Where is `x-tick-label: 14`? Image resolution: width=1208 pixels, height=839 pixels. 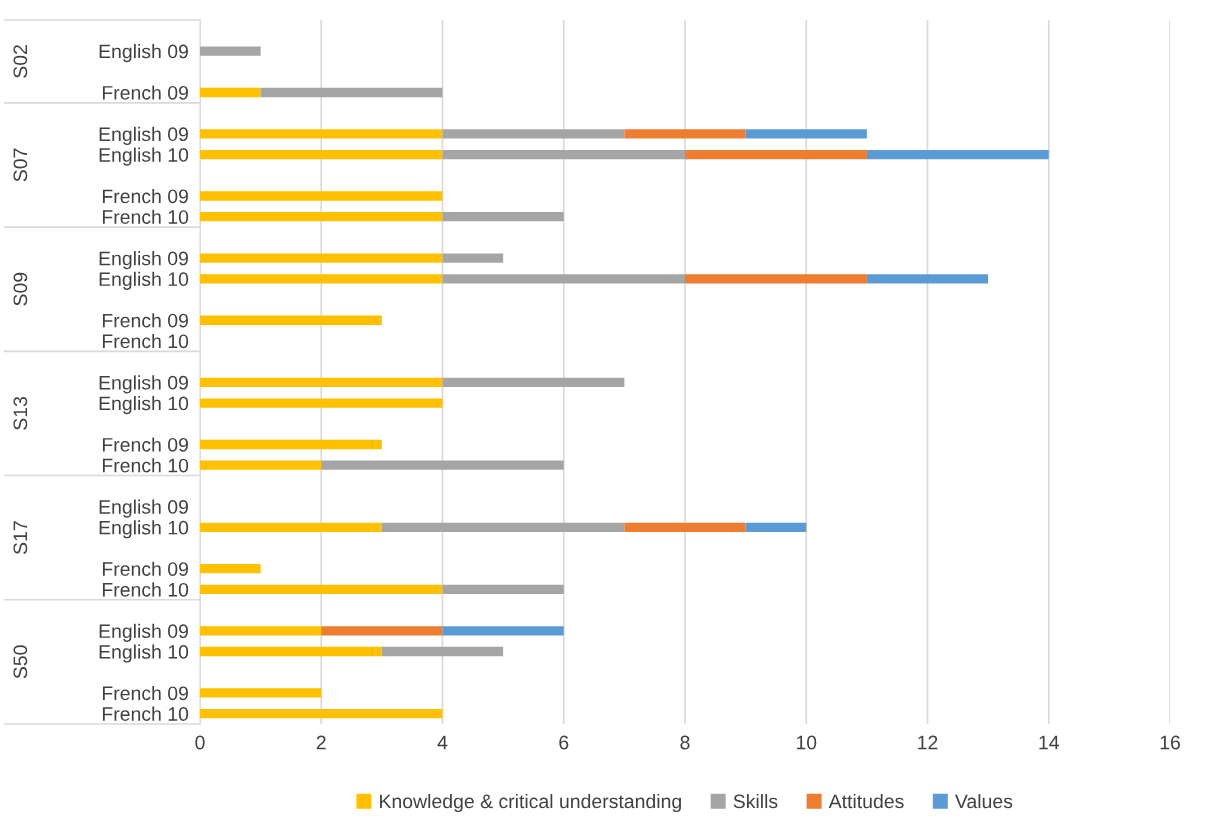
x-tick-label: 14 is located at coordinates (1049, 742).